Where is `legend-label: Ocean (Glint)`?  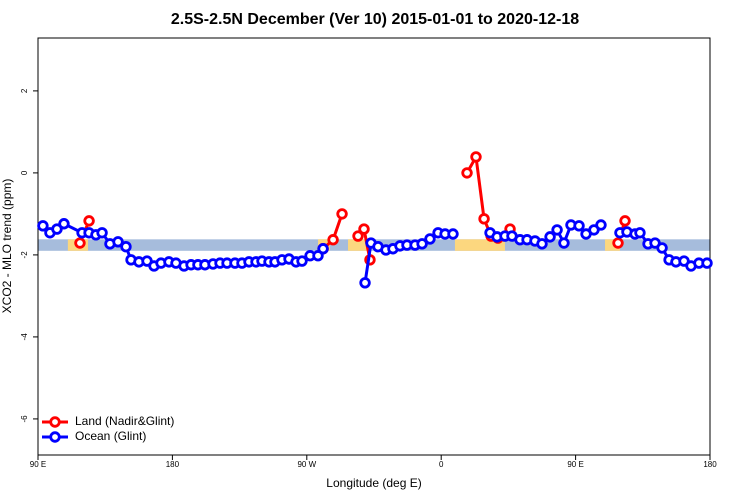
legend-label: Ocean (Glint) is located at coordinates (110, 436).